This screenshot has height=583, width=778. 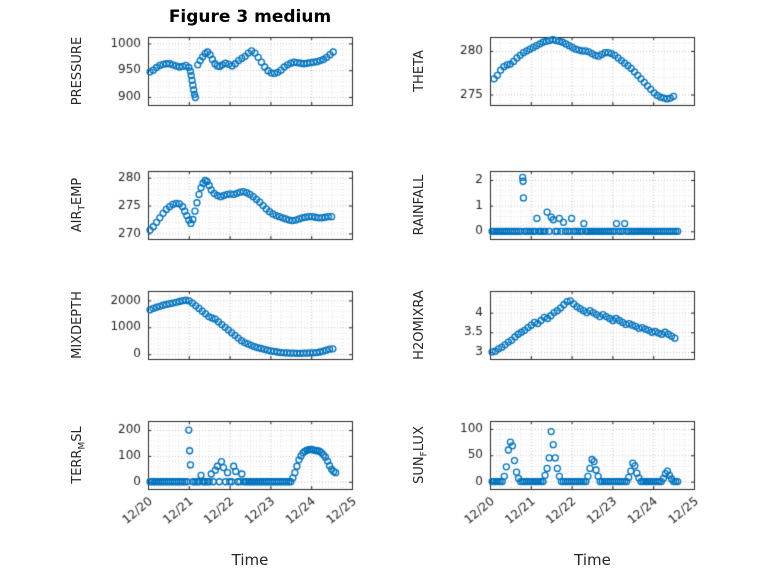 I want to click on air-temp-plot-canvas, so click(x=226, y=205).